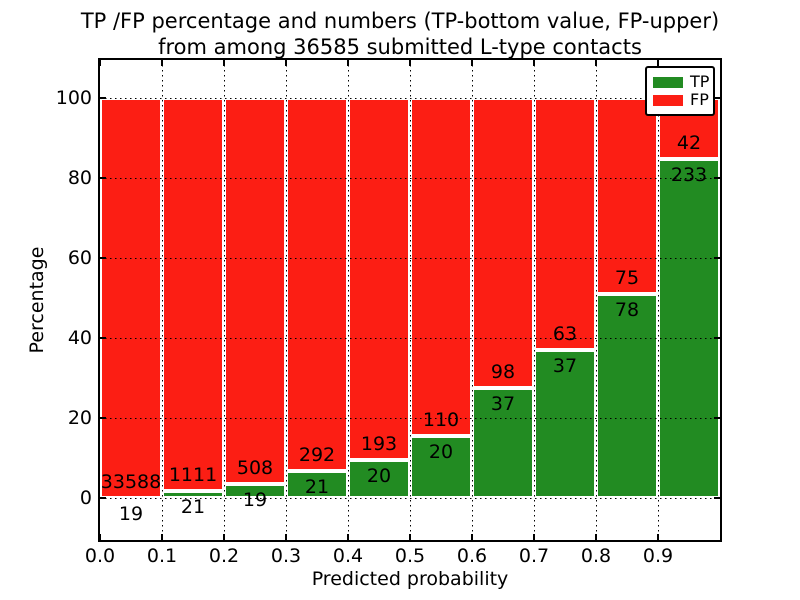  What do you see at coordinates (410, 556) in the screenshot?
I see `x-tick-label: 0.5` at bounding box center [410, 556].